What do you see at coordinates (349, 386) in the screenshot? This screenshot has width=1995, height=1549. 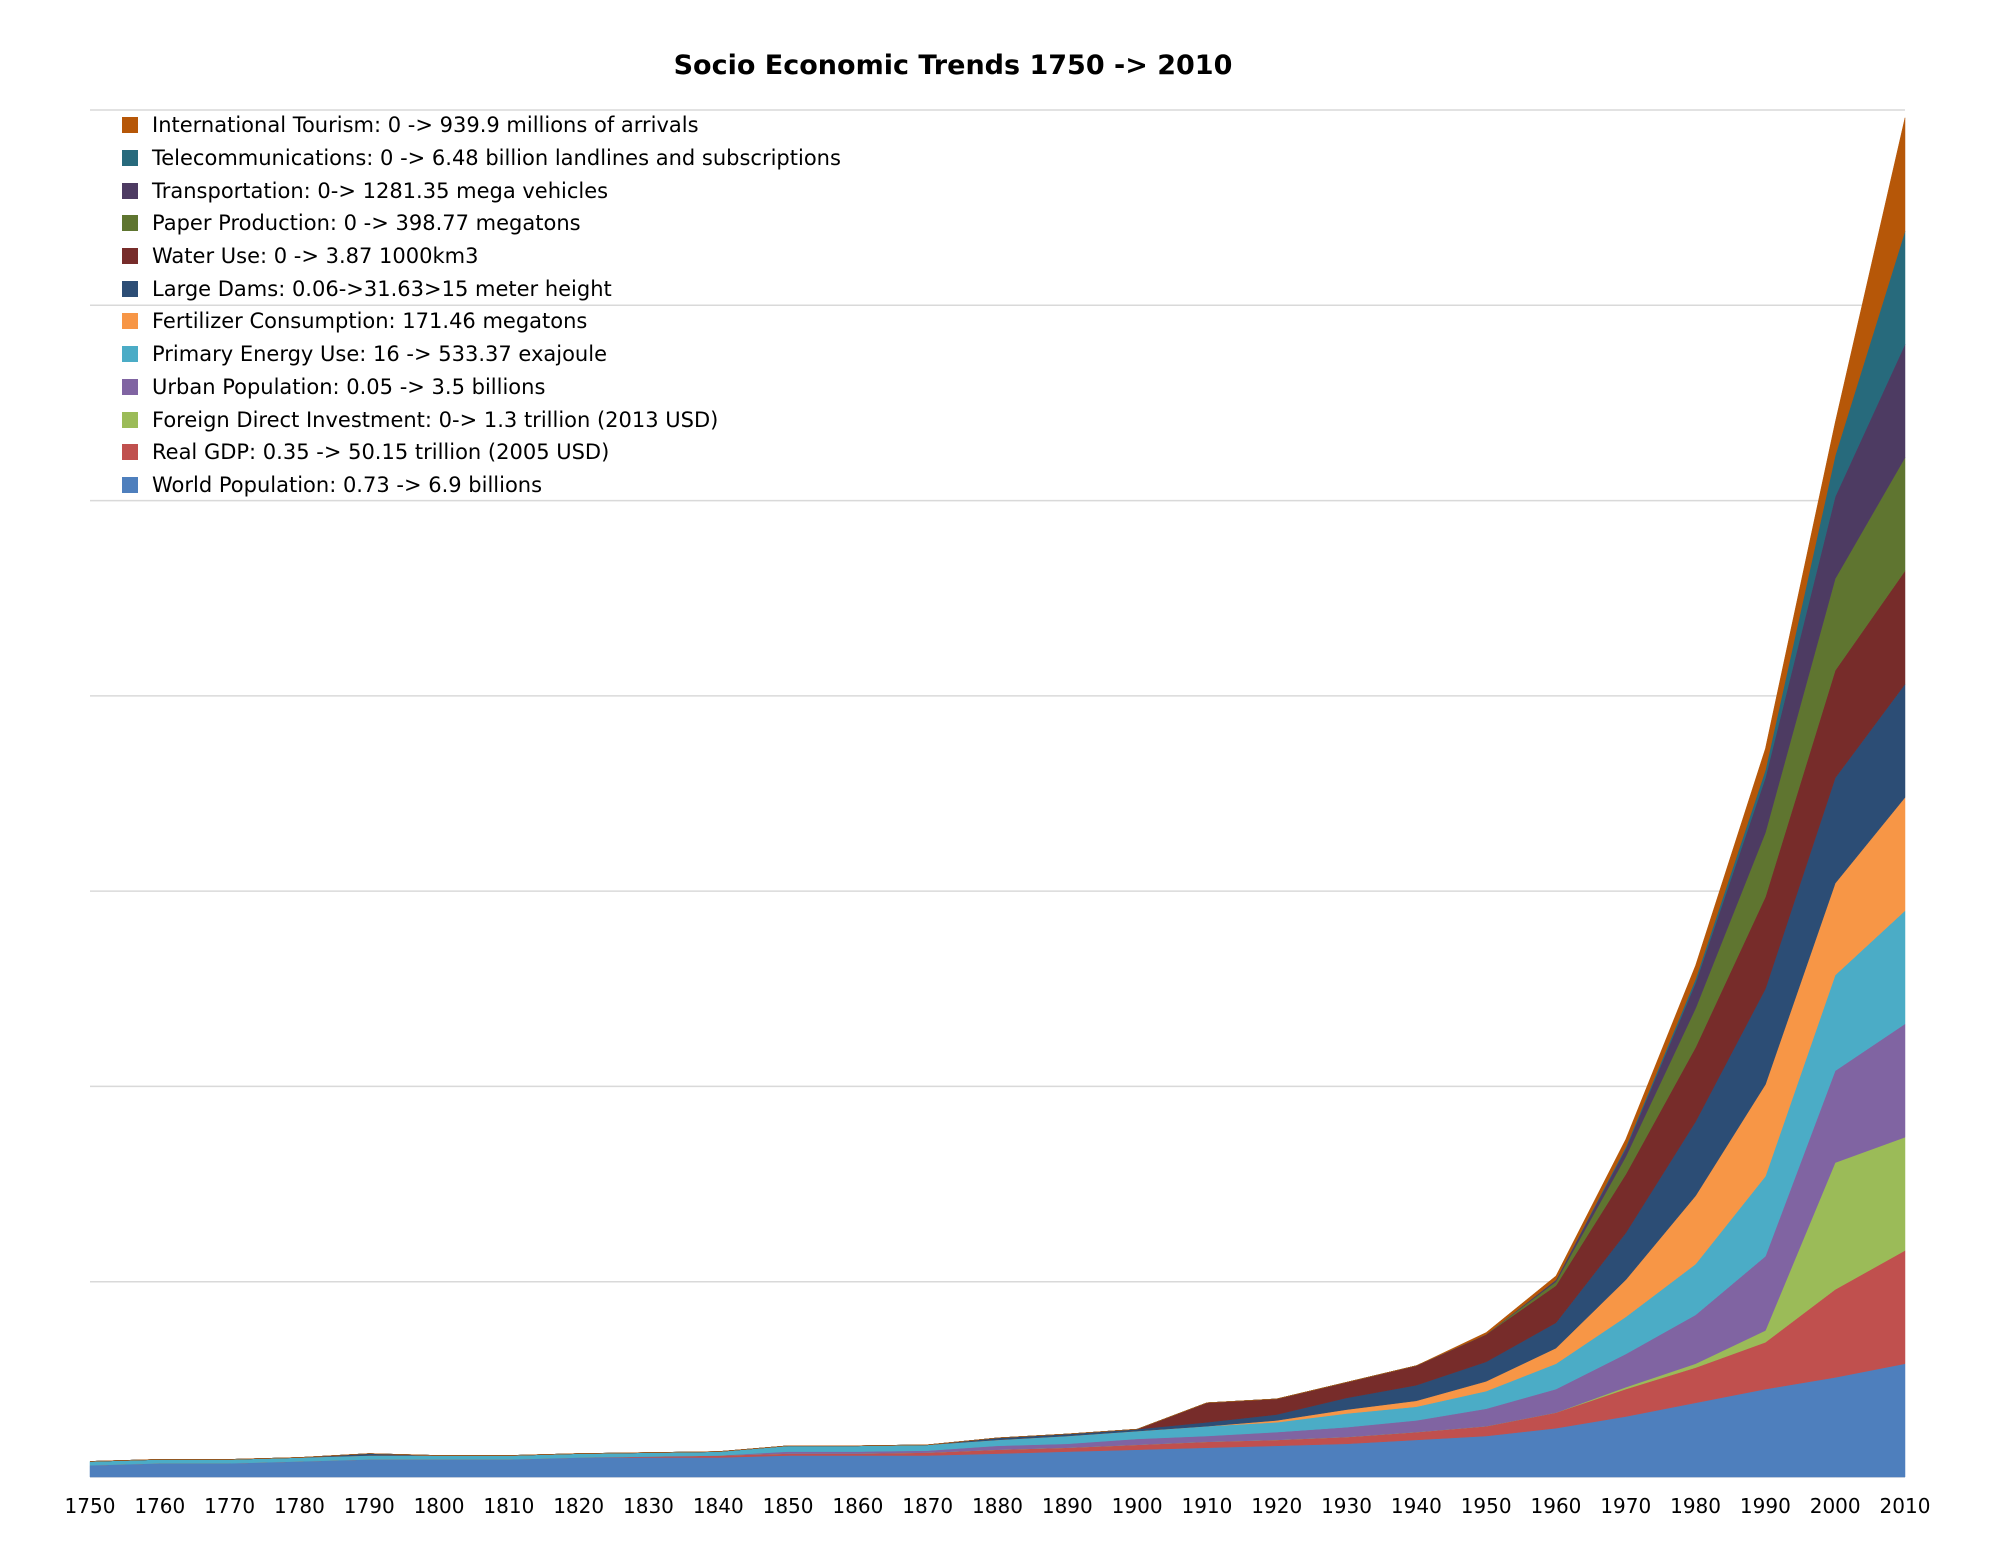 I see `legend-label: Urban Population: 0.05 -> 3.5 billions` at bounding box center [349, 386].